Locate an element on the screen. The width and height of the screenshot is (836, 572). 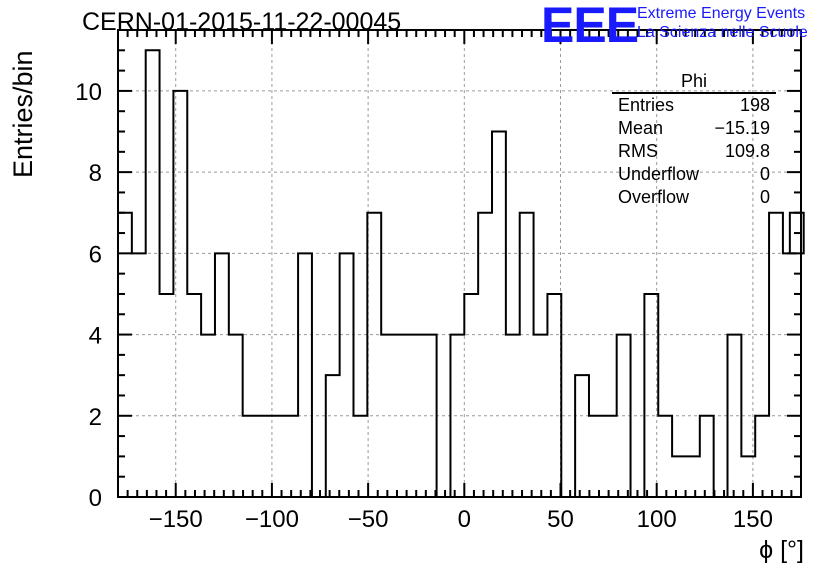
x-tick-label: 0 is located at coordinates (464, 519).